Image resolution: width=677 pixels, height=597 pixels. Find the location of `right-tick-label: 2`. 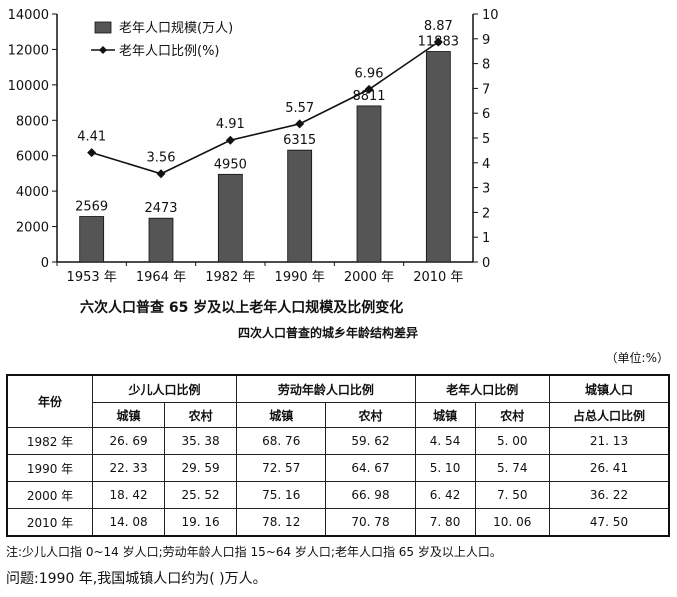

right-tick-label: 2 is located at coordinates (486, 213).